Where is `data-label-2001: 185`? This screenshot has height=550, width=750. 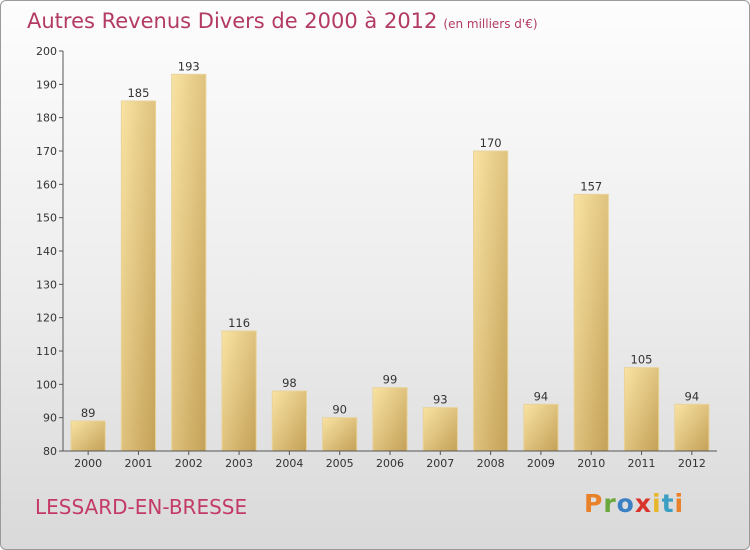 data-label-2001: 185 is located at coordinates (138, 93).